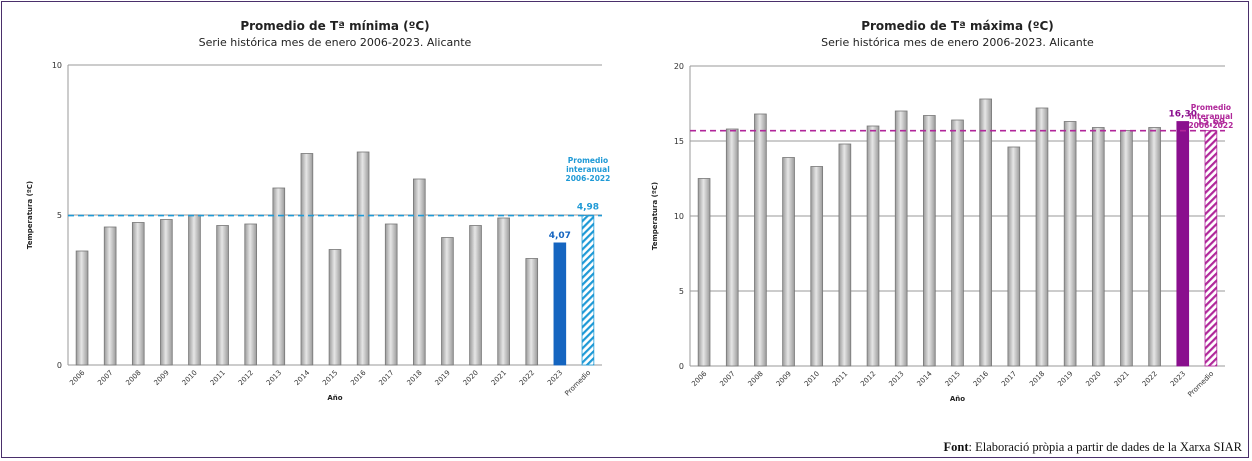  I want to click on x-tick-label: 2011, so click(218, 378).